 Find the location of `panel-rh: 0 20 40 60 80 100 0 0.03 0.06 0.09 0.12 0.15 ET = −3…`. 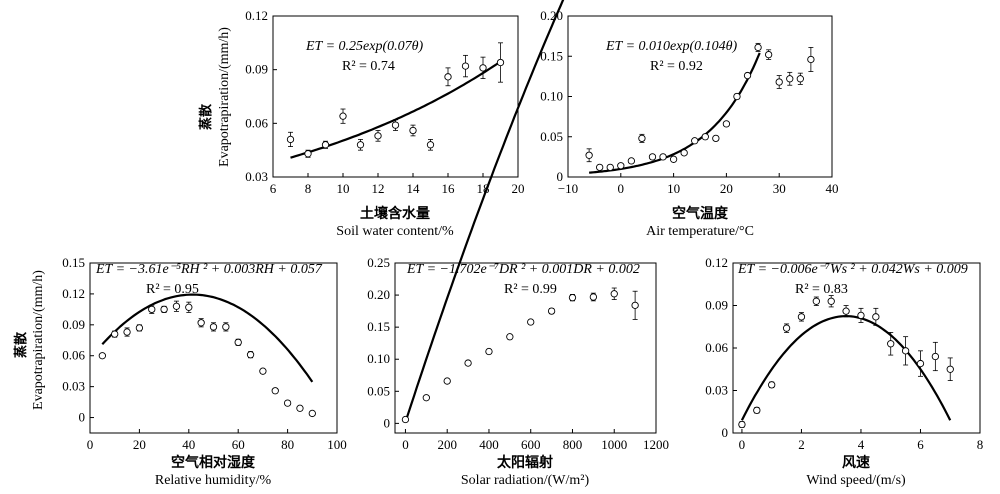

panel-rh: 0 20 40 60 80 100 0 0.03 0.06 0.09 0.12 0.15 ET = −3… is located at coordinates (204, 371).